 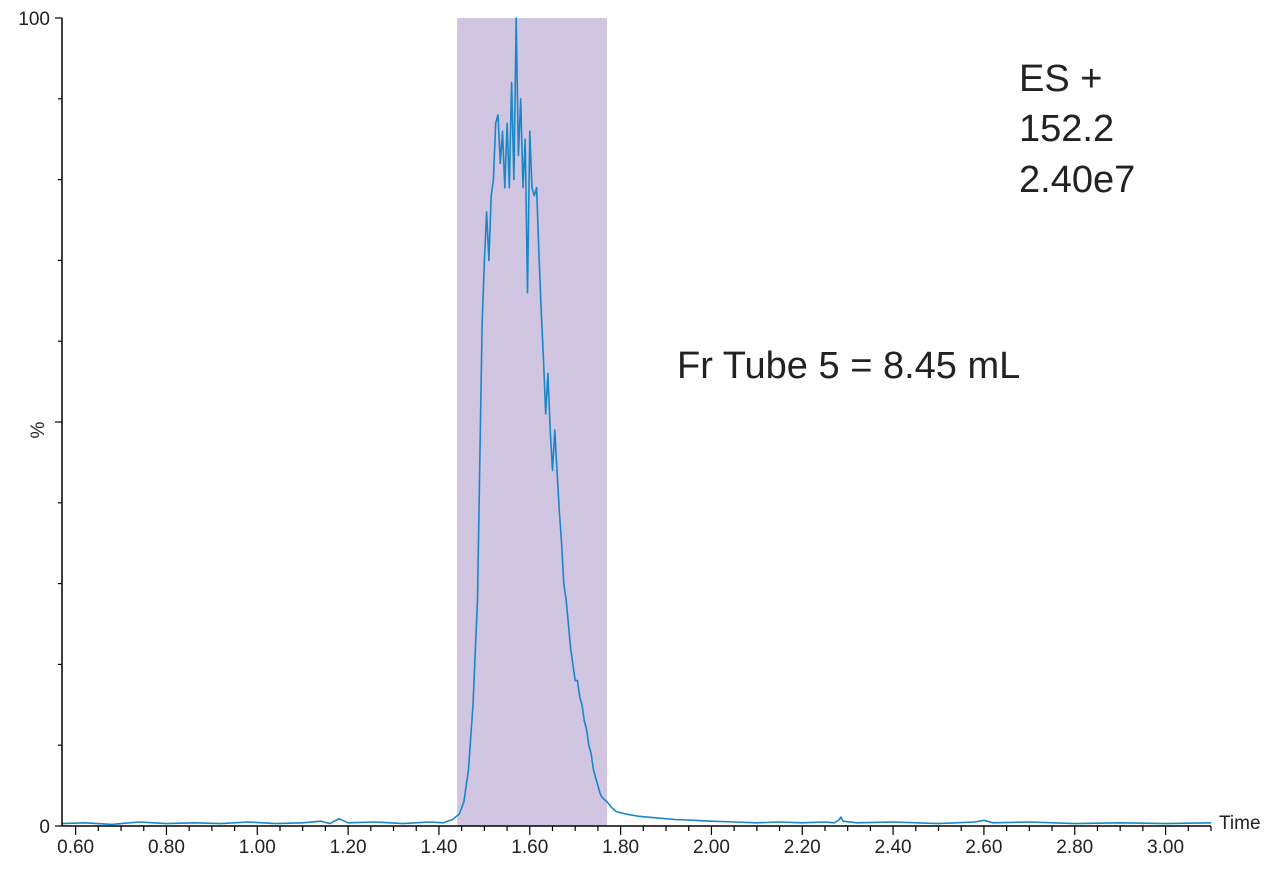 What do you see at coordinates (58, 422) in the screenshot?
I see `y-minor-ticks` at bounding box center [58, 422].